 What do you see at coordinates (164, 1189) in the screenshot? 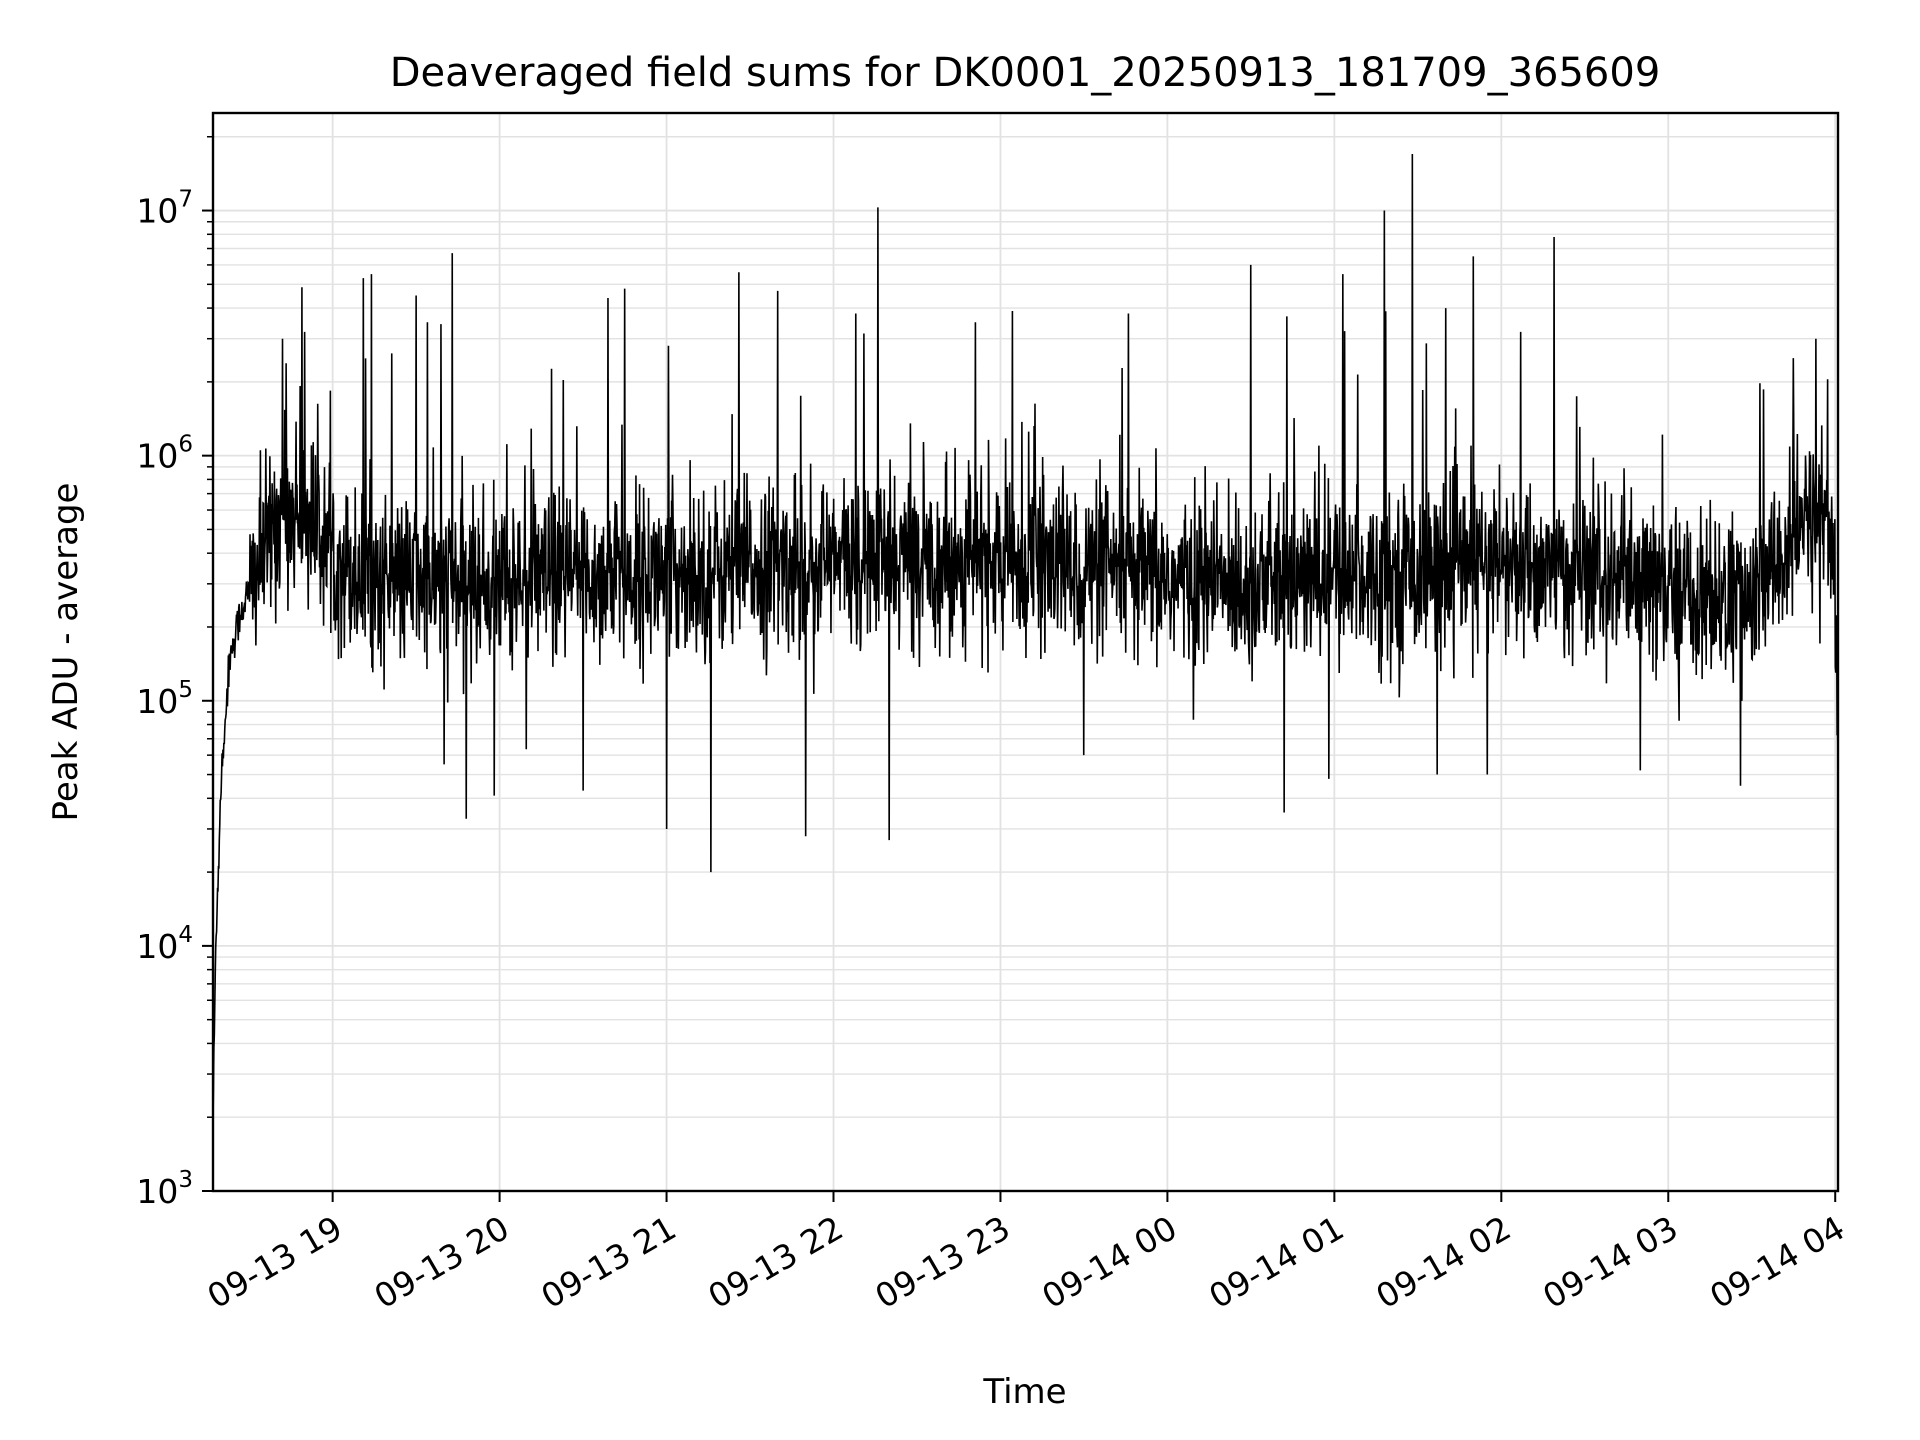
I see `y-tick-label: 10³` at bounding box center [164, 1189].